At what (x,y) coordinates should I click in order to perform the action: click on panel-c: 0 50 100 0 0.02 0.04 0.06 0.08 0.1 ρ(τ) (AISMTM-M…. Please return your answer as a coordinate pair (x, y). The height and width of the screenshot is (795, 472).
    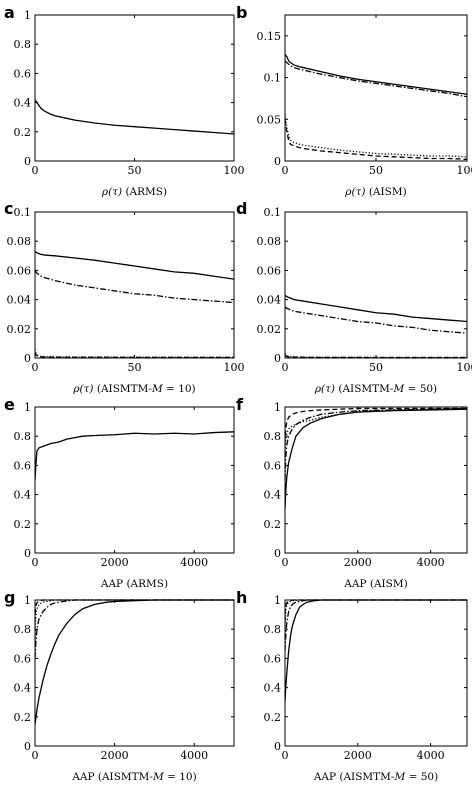
    Looking at the image, I should click on (124, 297).